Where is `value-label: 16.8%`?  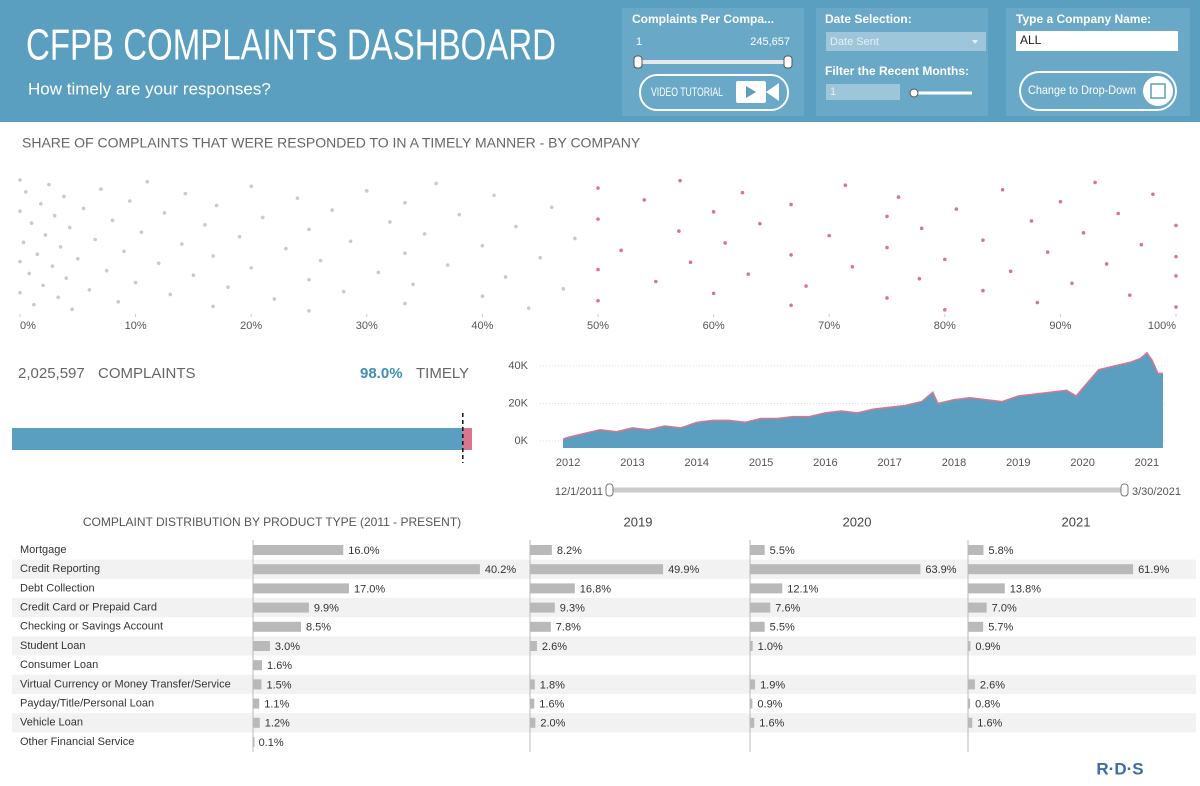
value-label: 16.8% is located at coordinates (595, 589).